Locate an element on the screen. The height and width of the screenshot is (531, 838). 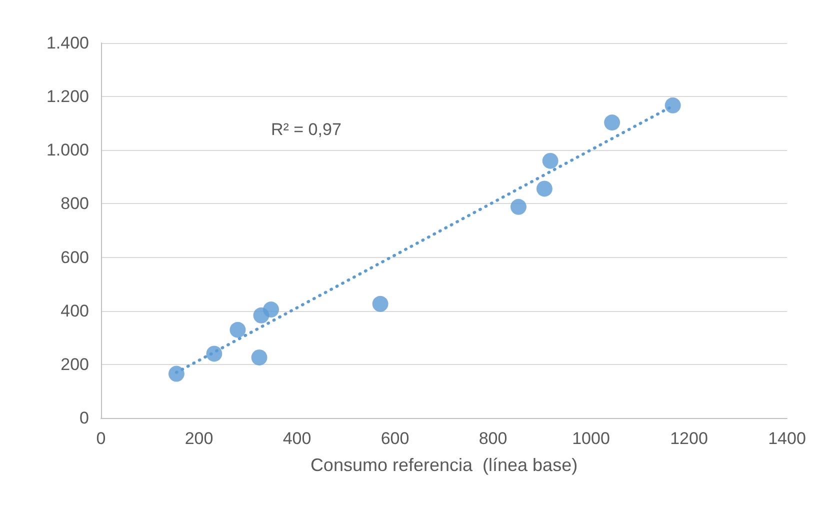
y-tick-label: 0 is located at coordinates (84, 418).